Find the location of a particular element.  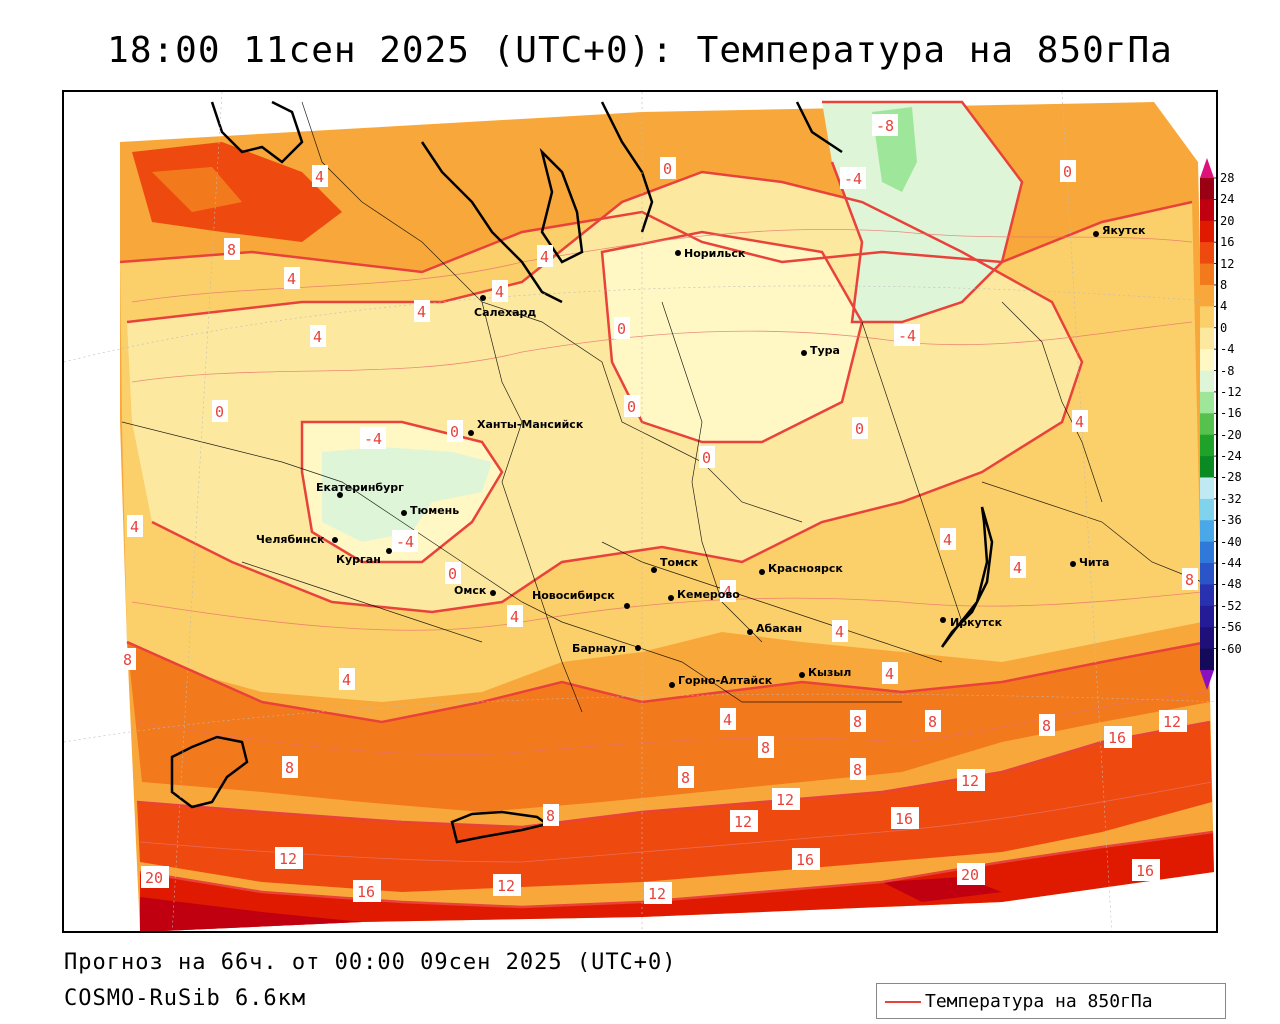

colorbar-tick-label: -16 is located at coordinates (1231, 413).